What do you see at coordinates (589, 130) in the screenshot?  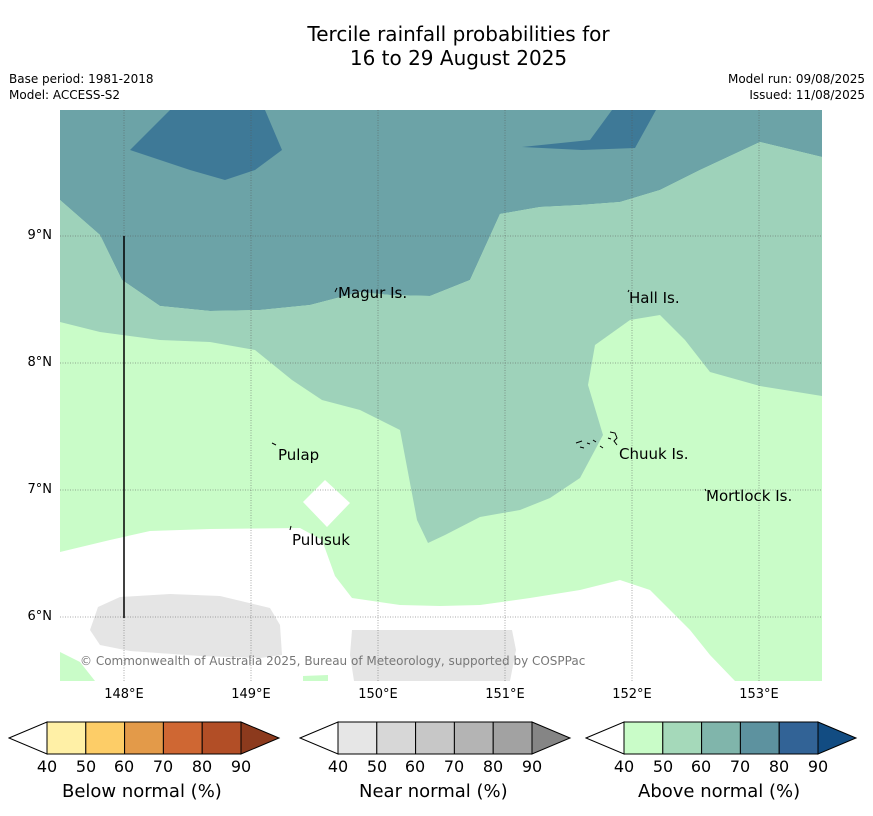 I see `region-above-70-80-ne` at bounding box center [589, 130].